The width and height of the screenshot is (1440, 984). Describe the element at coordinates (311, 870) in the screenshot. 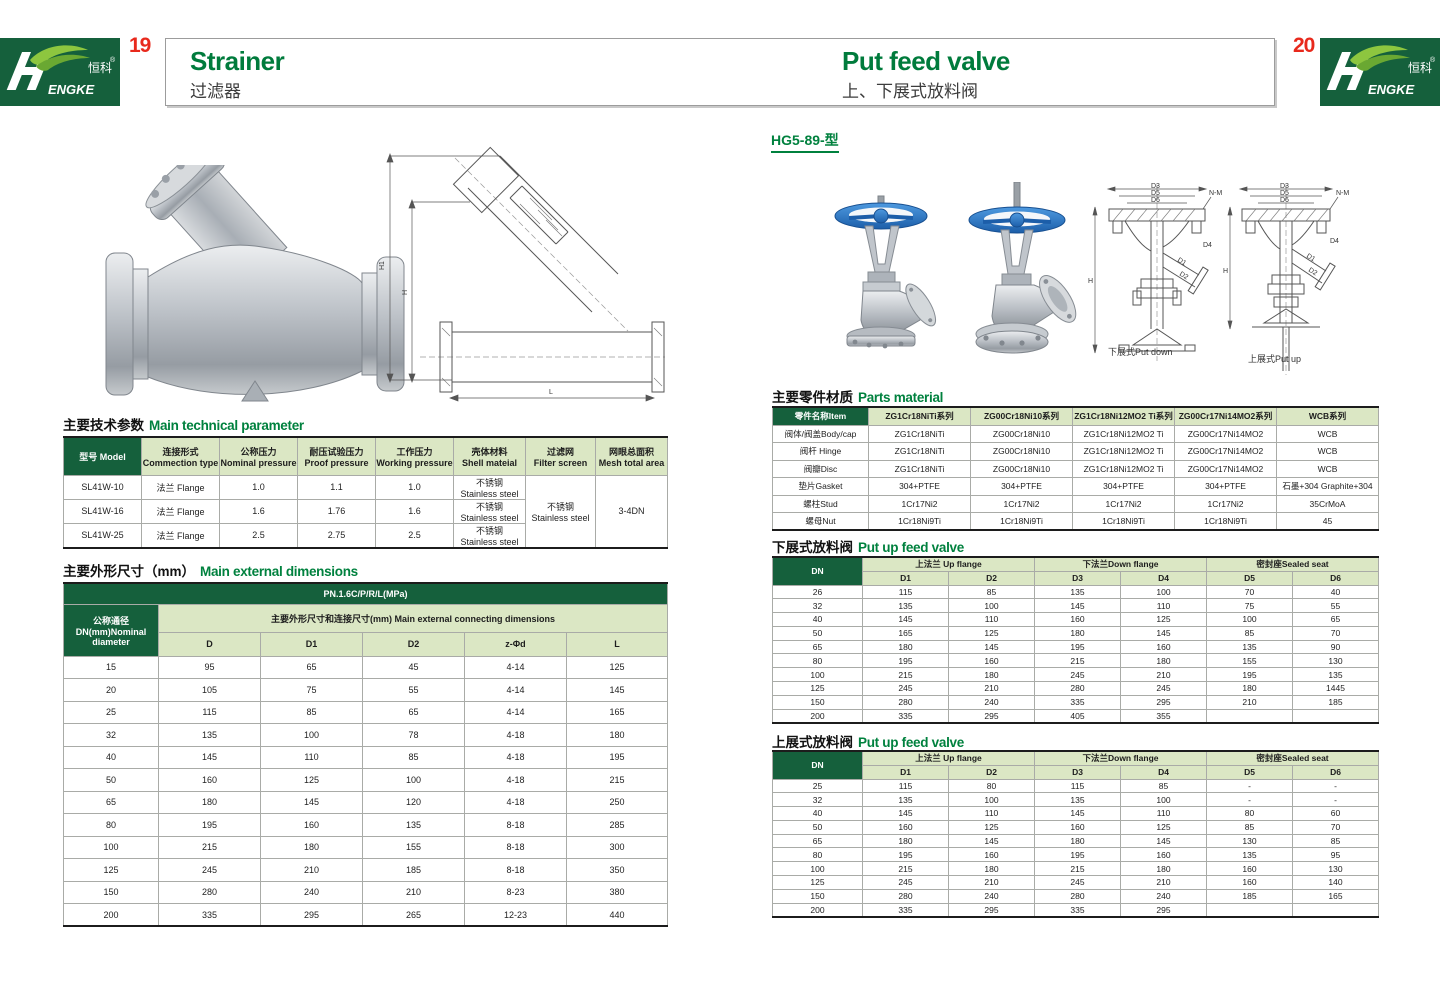

I see `cell: 210` at that location.